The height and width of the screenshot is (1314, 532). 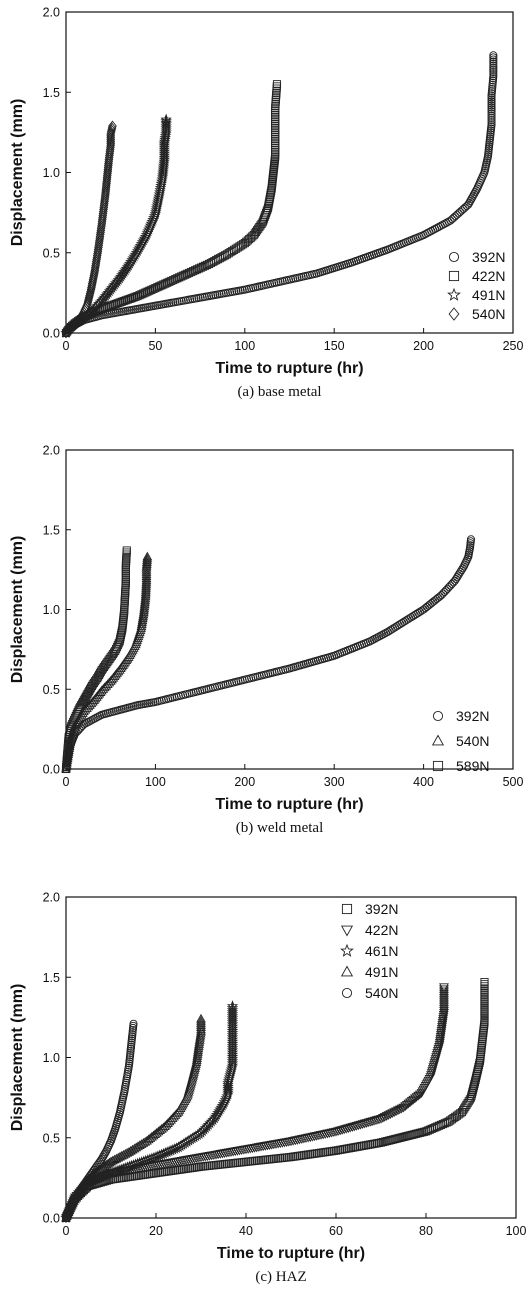 I want to click on legend-label: 540N, so click(x=472, y=741).